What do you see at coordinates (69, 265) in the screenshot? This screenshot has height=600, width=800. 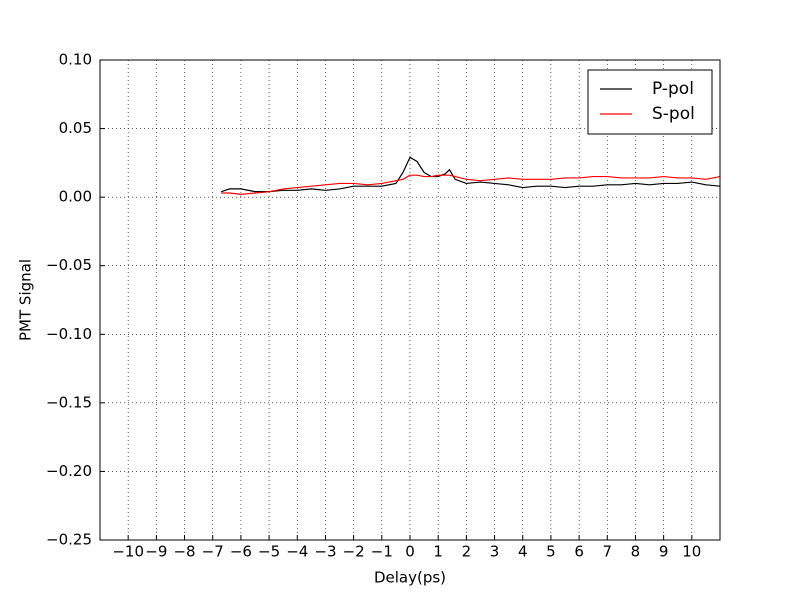 I see `y-tick-label: −0.05` at bounding box center [69, 265].